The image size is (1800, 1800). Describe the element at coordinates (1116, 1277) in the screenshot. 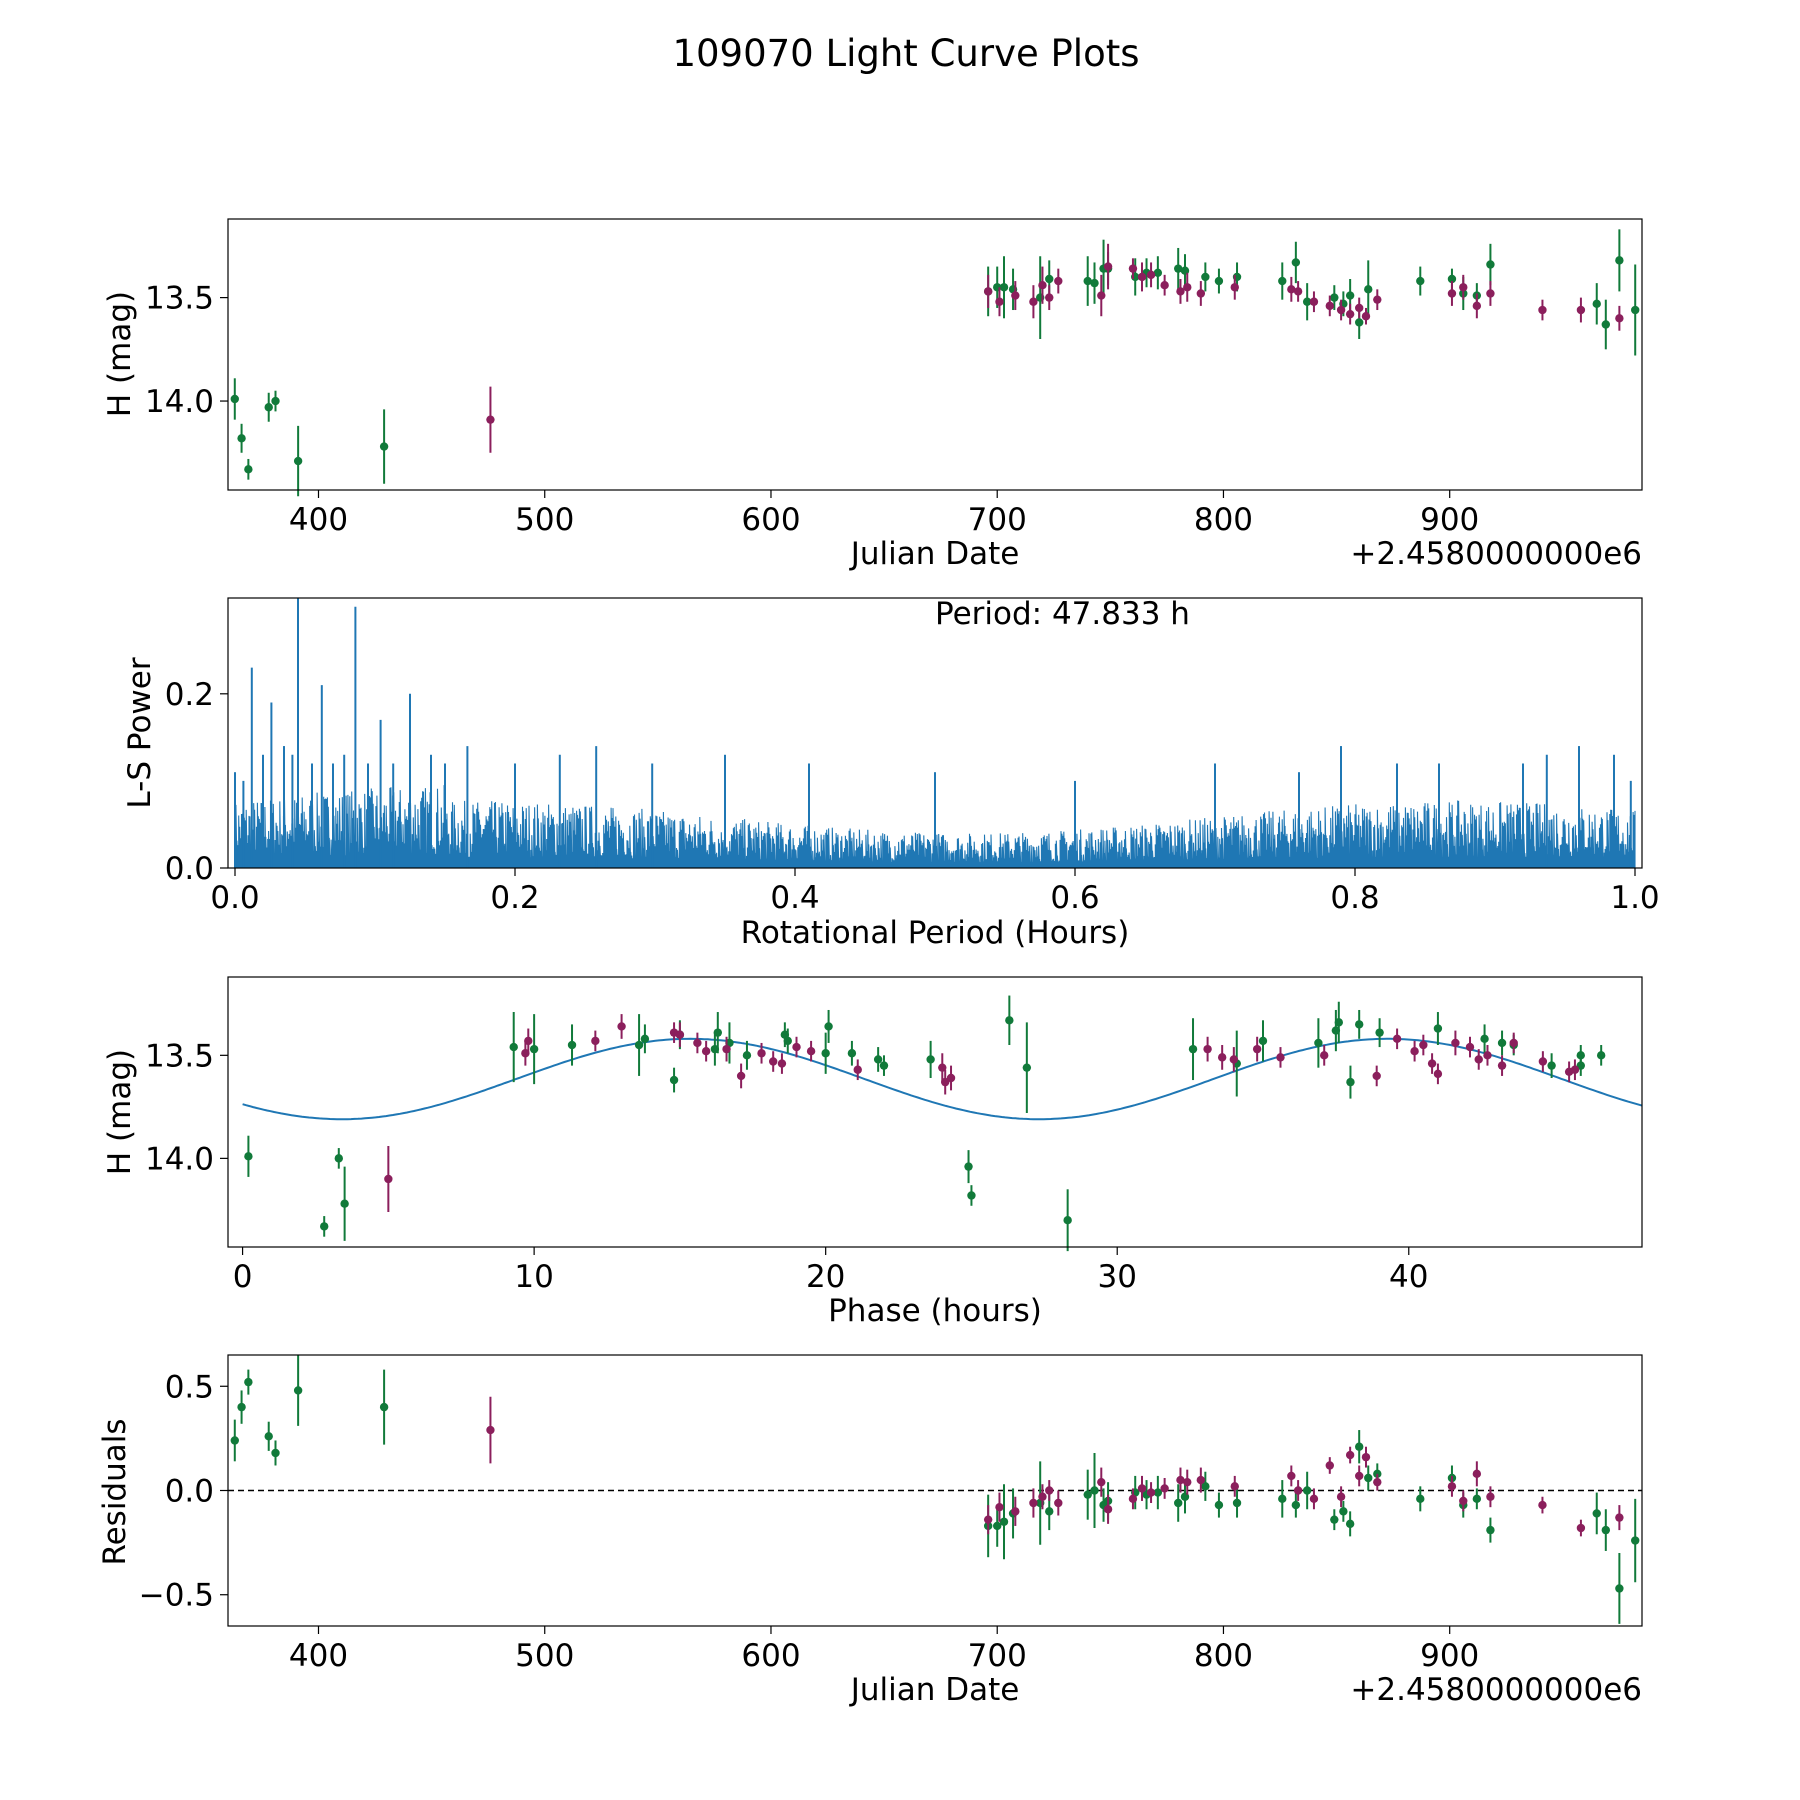

I see `xtick-label: 30` at that location.